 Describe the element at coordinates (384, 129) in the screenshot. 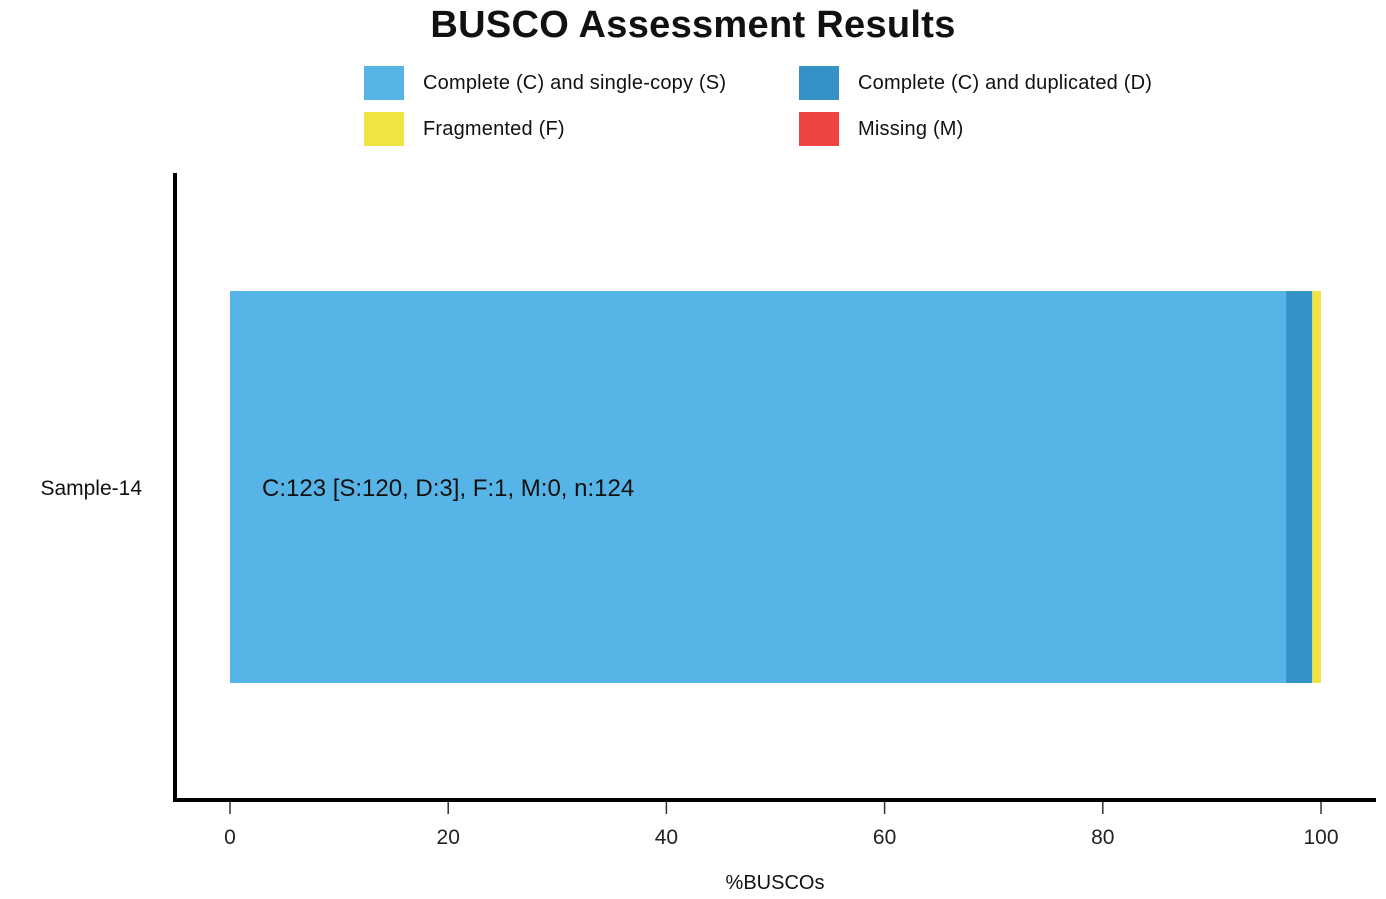

I see `legend-swatch-fragmented` at that location.